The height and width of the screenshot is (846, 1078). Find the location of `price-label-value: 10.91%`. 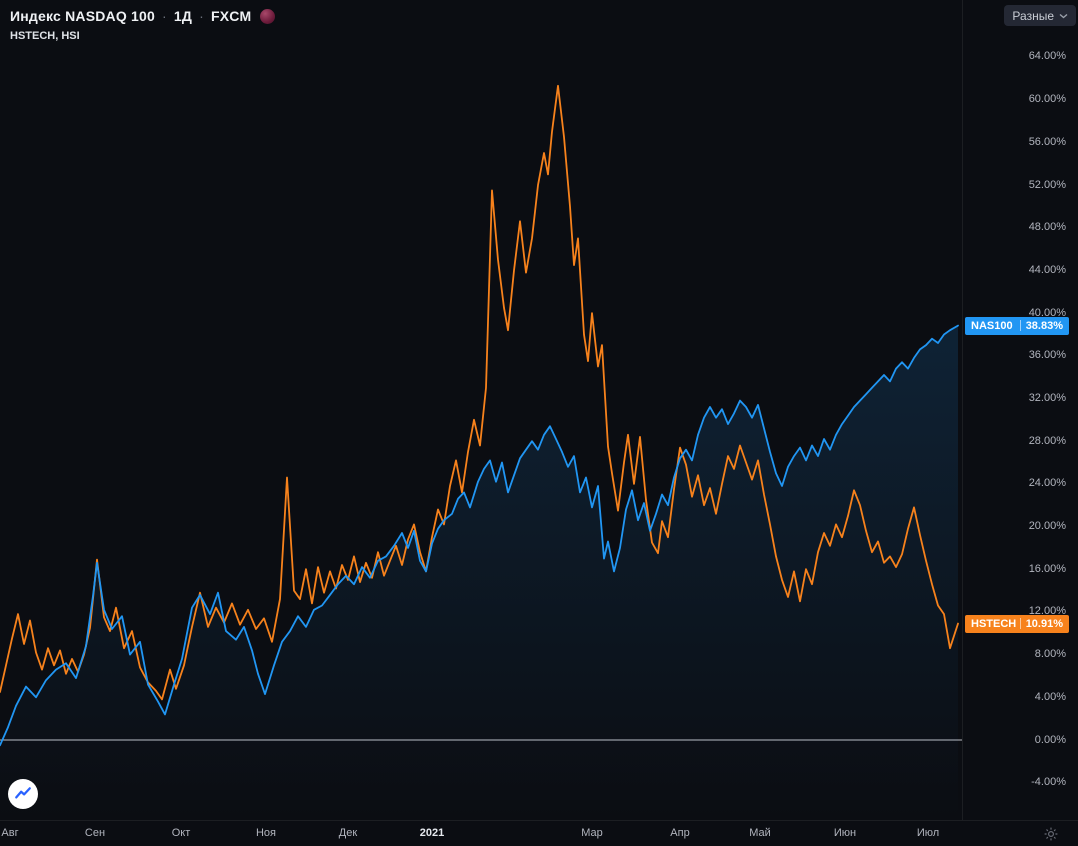

price-label-value: 10.91% is located at coordinates (1044, 623).